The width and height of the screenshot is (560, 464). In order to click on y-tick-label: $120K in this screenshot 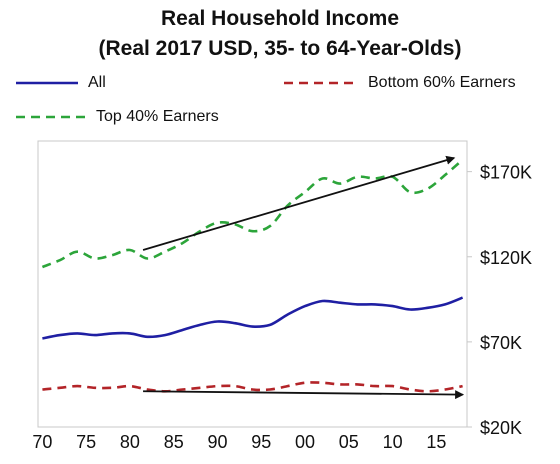, I will do `click(506, 258)`.